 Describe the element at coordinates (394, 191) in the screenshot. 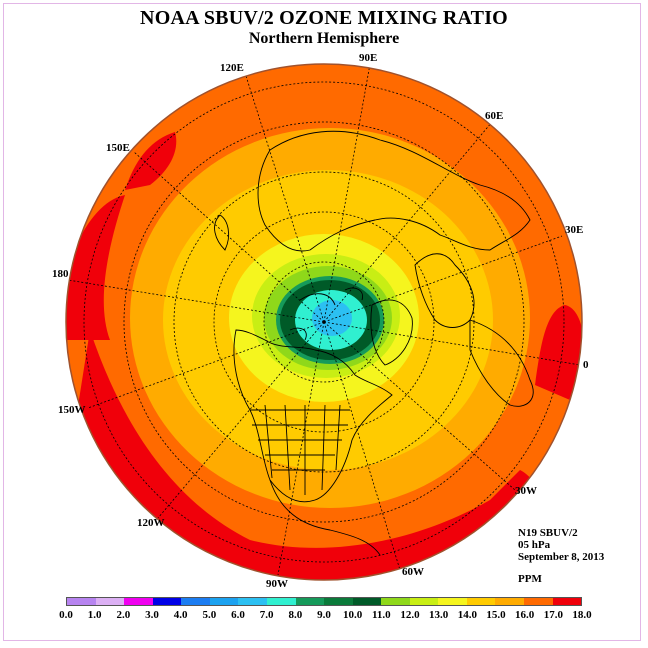

I see `asia-outline` at that location.